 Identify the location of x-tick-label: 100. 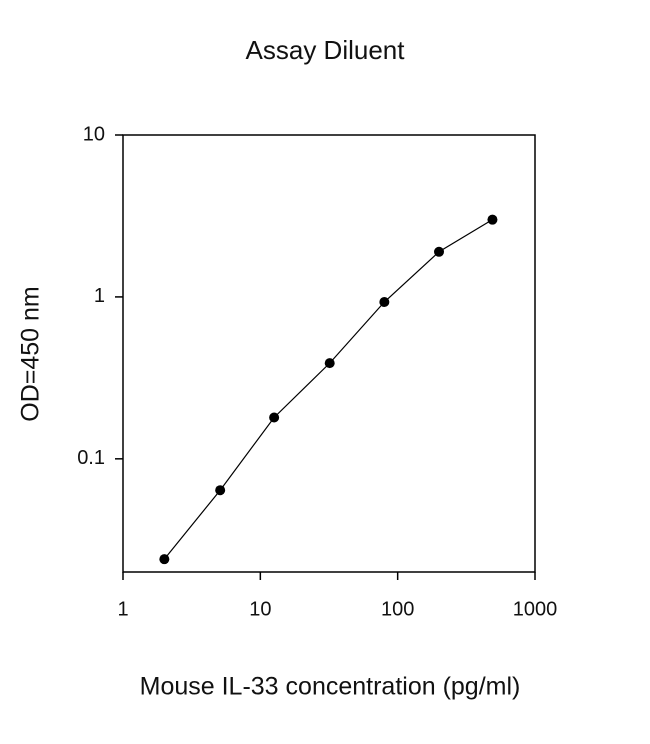
(397, 609).